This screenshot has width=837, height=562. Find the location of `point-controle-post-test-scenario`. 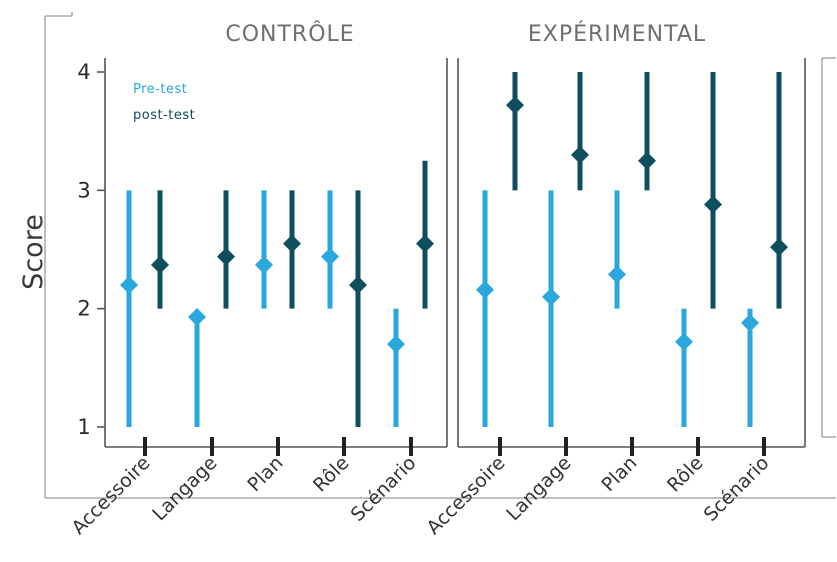

point-controle-post-test-scenario is located at coordinates (425, 243).